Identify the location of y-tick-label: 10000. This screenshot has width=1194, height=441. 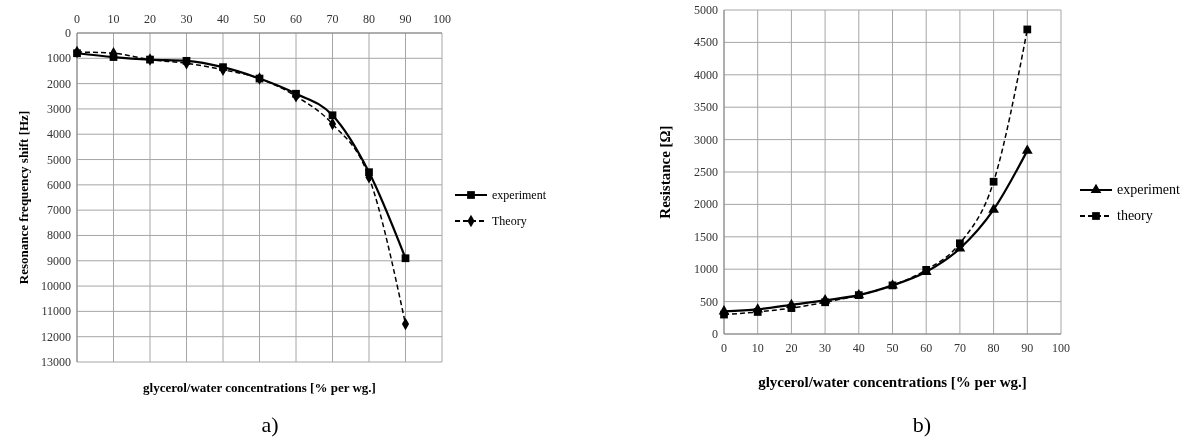
(56, 286).